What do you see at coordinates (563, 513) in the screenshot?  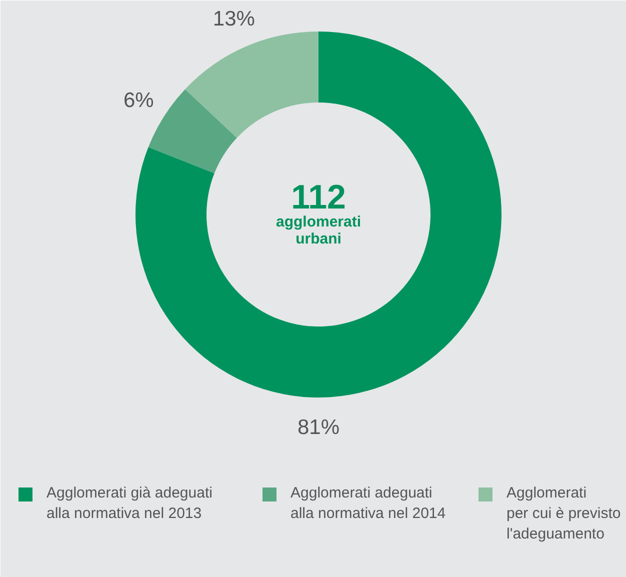 I see `legend-label: Agglomerati per cui è previsto l'adeguamento` at bounding box center [563, 513].